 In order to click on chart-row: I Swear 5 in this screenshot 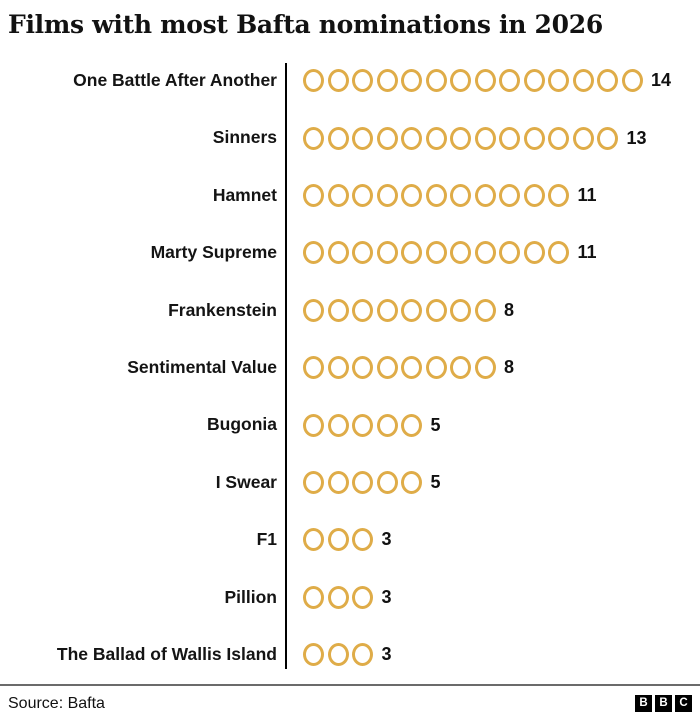, I will do `click(350, 482)`.